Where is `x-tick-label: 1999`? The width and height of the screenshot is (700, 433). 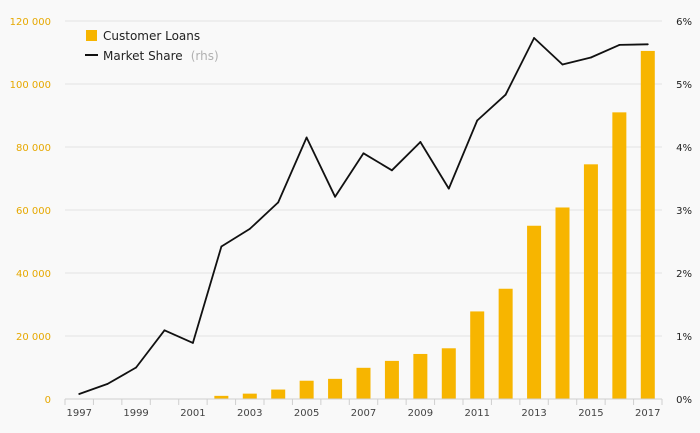
x-tick-label: 1999 is located at coordinates (135, 413).